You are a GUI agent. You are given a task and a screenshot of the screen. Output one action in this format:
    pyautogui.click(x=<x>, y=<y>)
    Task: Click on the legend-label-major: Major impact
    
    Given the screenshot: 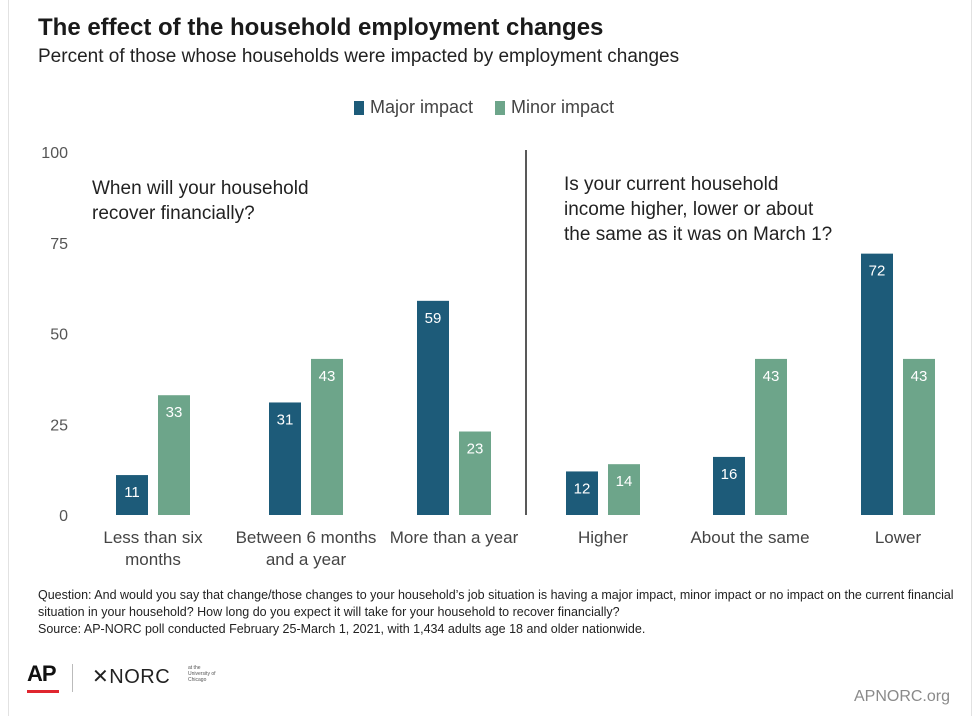 What is the action you would take?
    pyautogui.click(x=422, y=107)
    